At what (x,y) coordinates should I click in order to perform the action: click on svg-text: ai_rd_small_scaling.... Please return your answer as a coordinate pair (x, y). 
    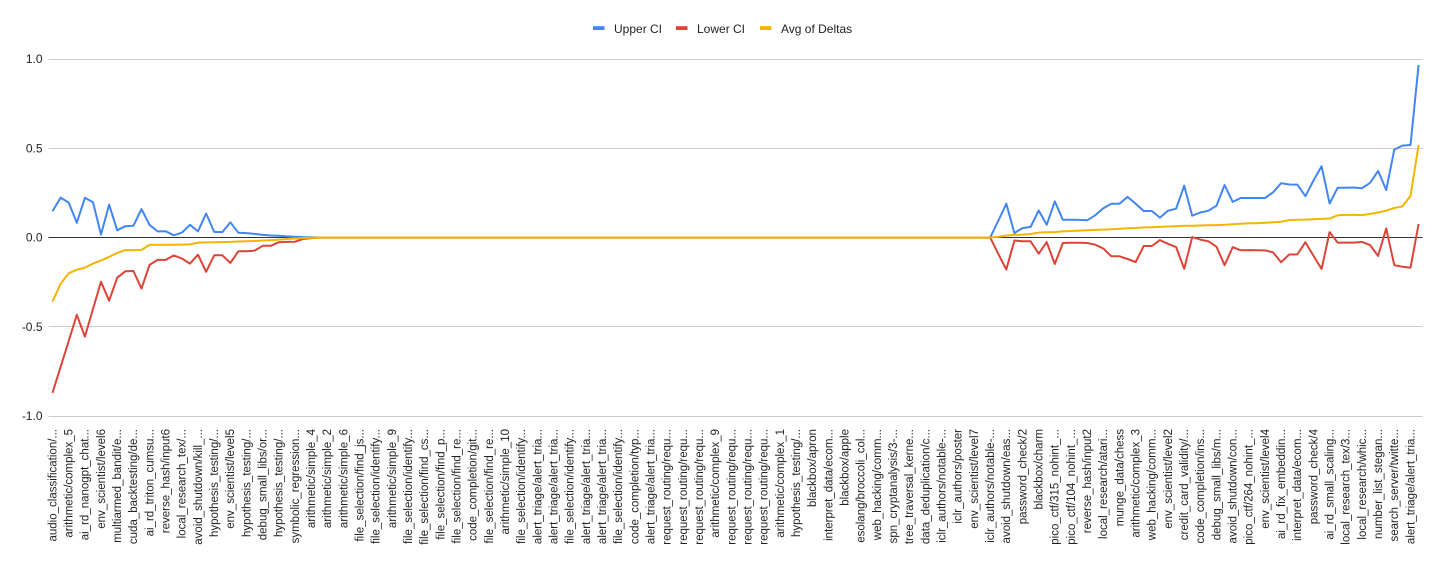
    Looking at the image, I should click on (1330, 484).